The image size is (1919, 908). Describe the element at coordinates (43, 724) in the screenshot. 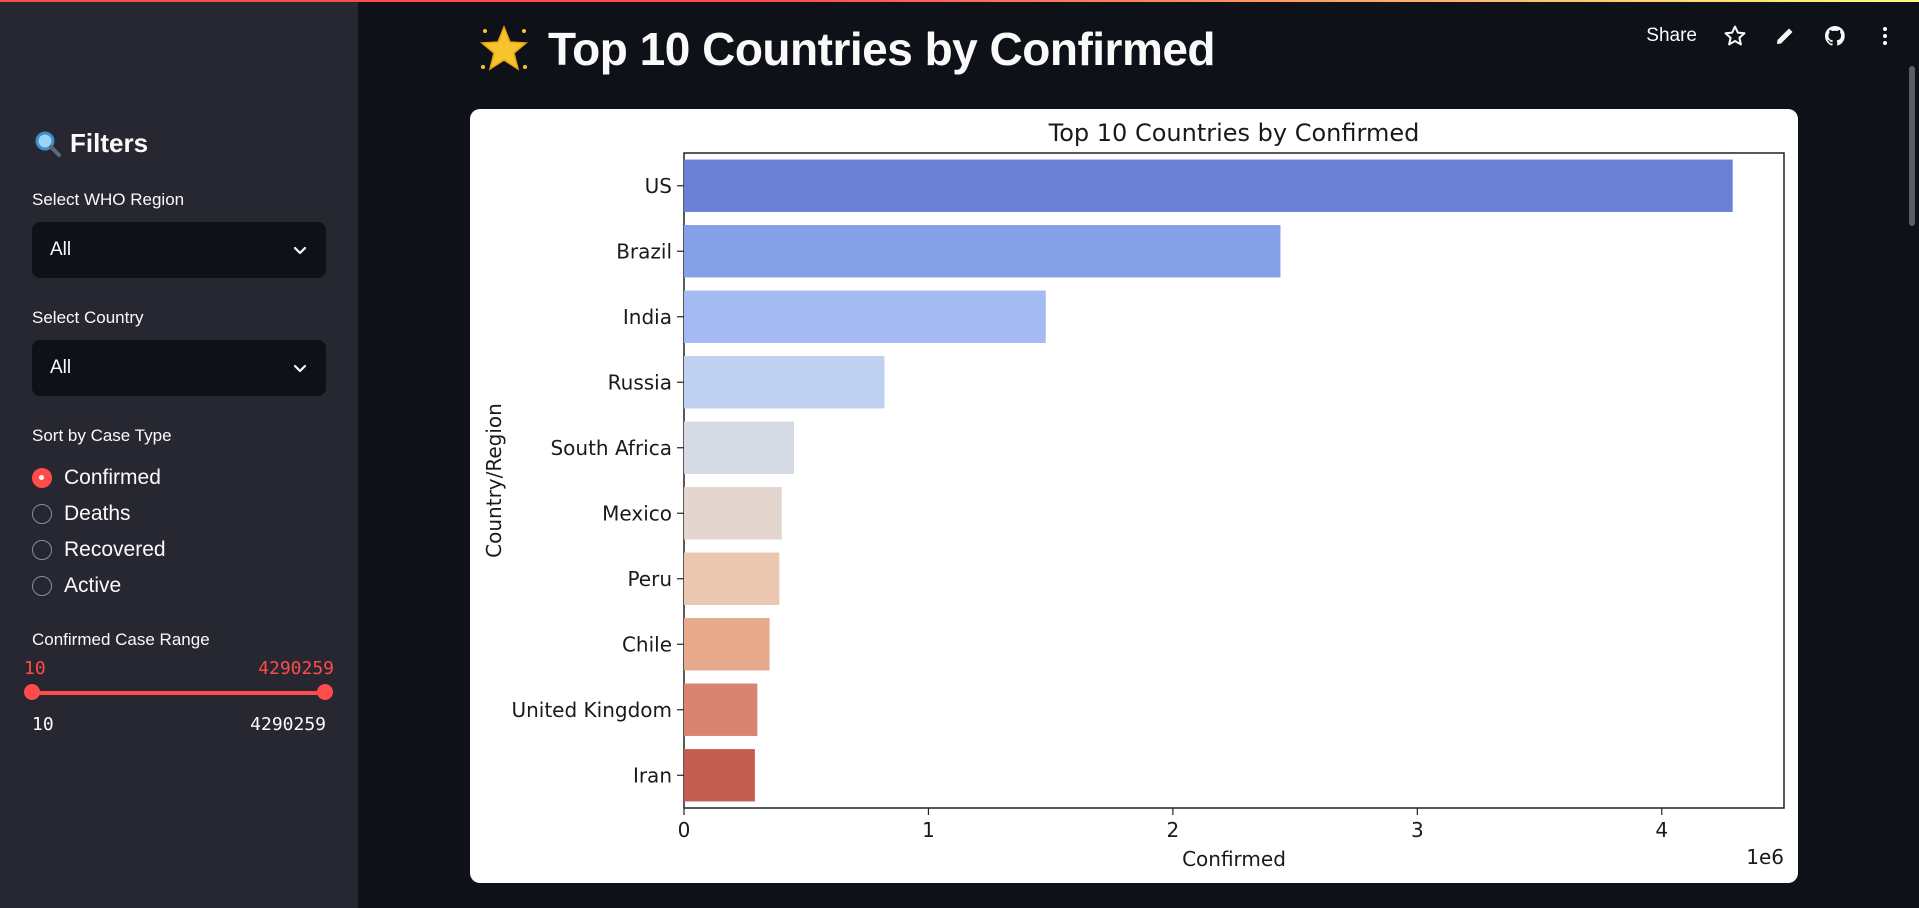

I see `range-min-label: 10` at that location.